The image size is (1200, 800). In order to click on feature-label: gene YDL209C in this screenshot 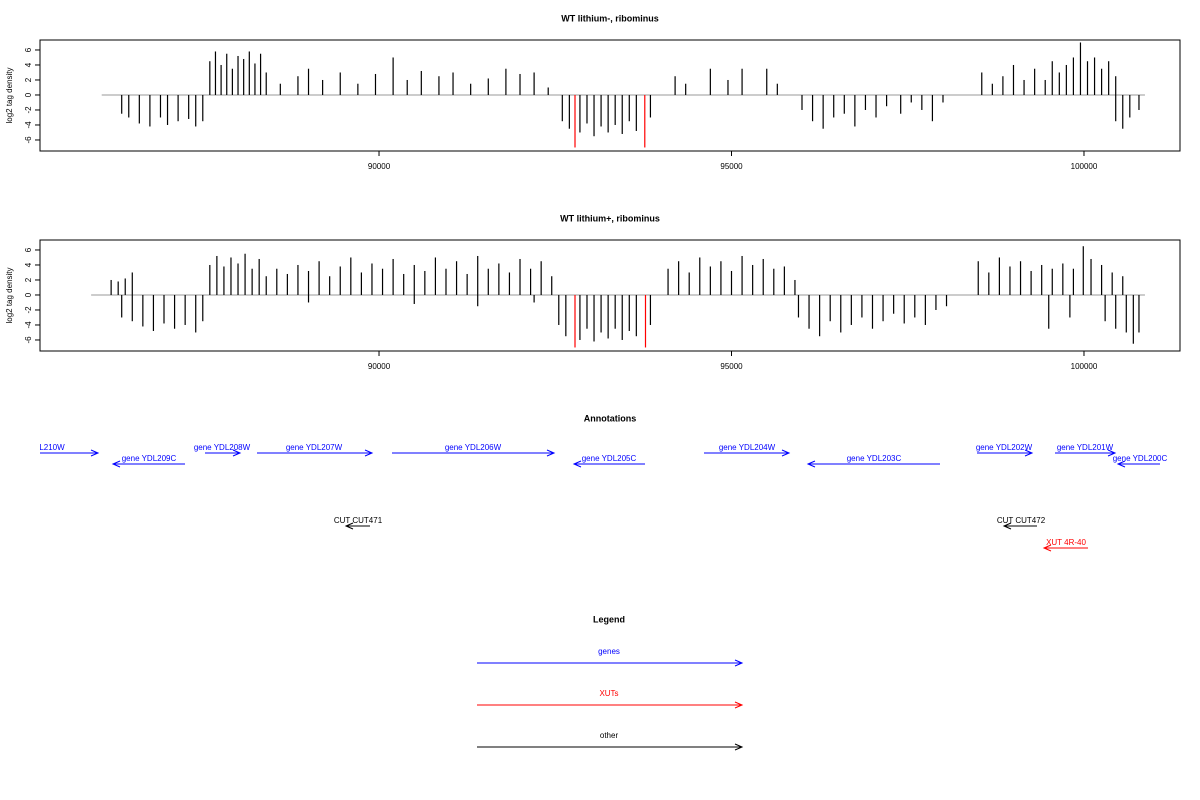, I will do `click(149, 458)`.